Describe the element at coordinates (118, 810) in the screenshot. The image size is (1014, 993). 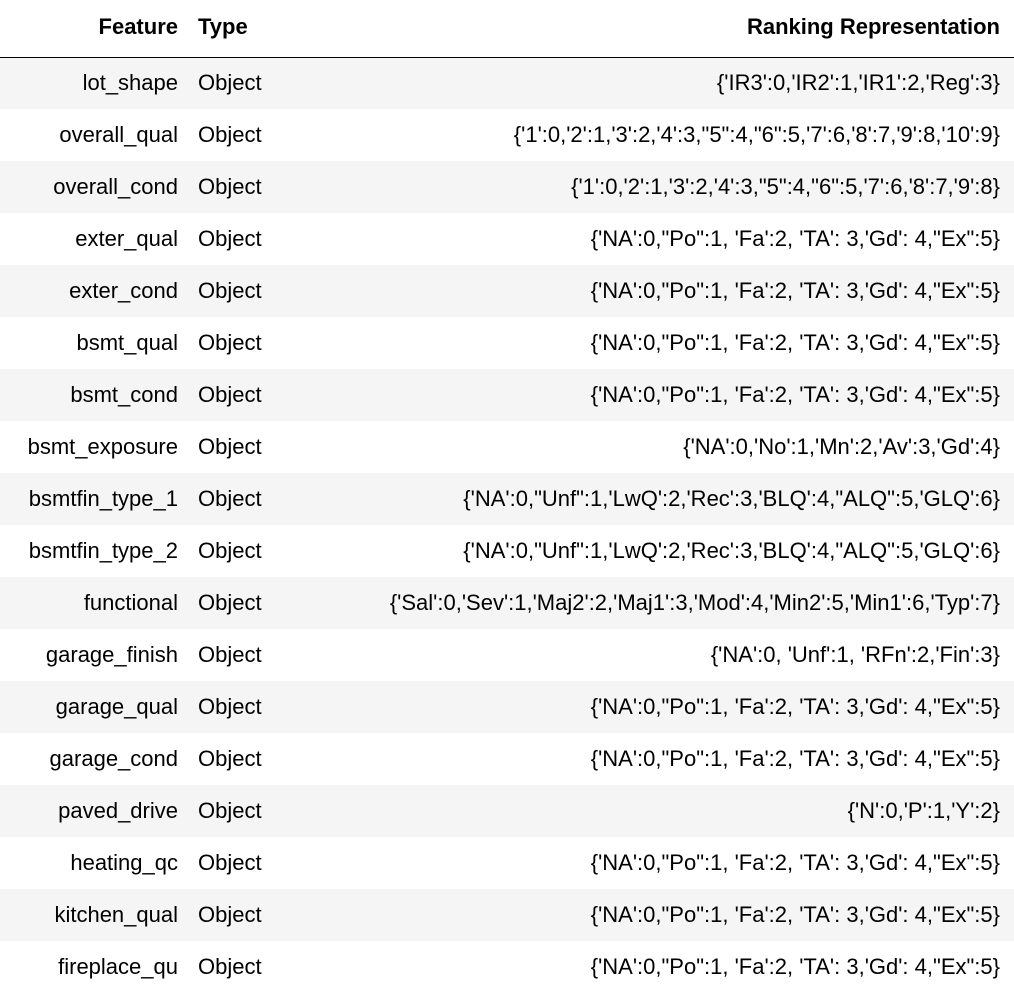
I see `feature-cell: paved_drive` at that location.